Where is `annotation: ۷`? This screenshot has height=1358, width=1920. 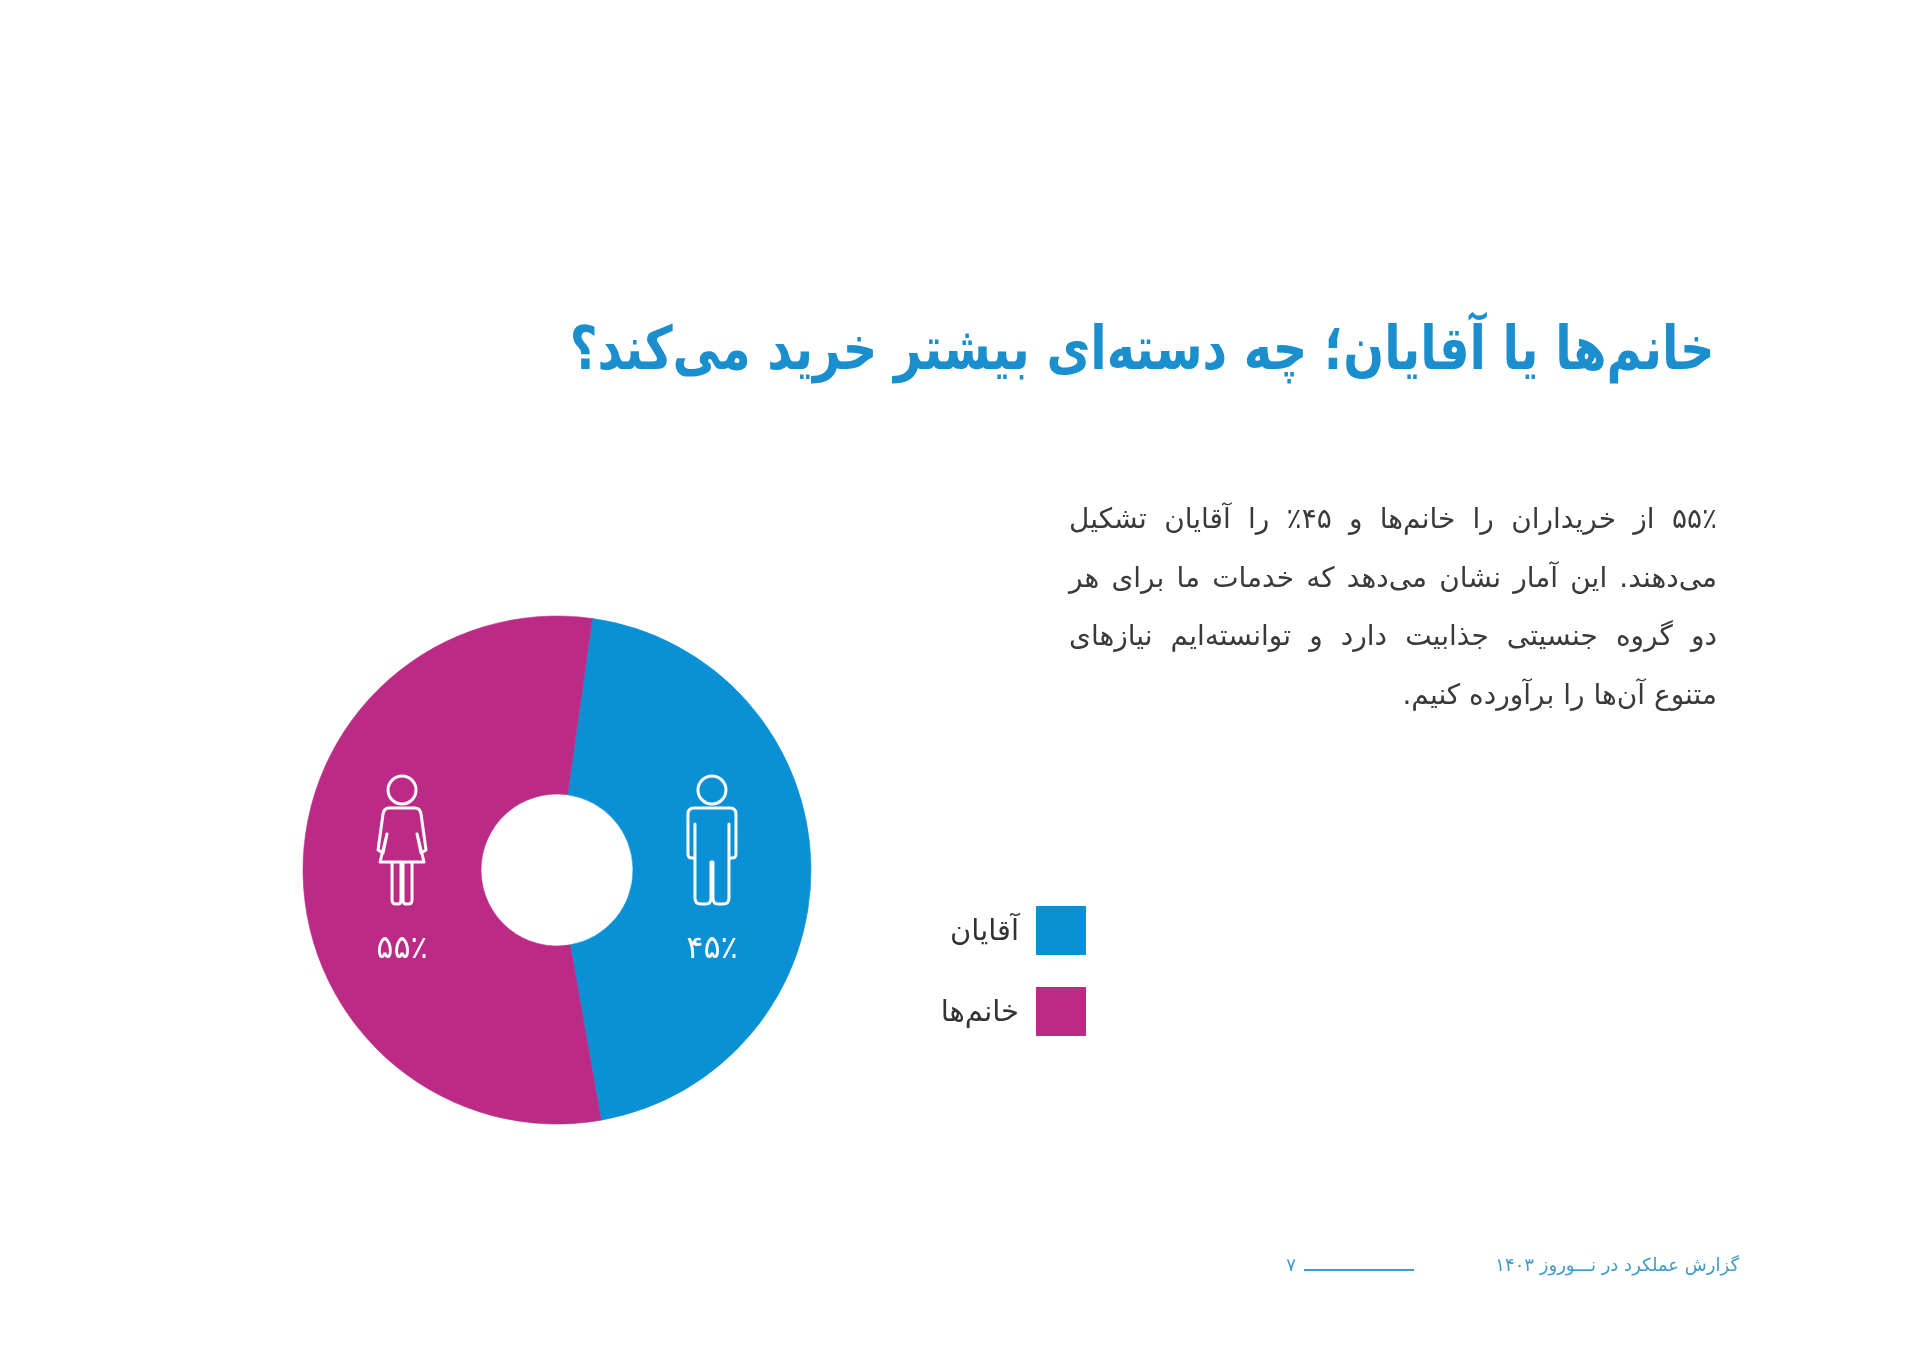
annotation: ۷ is located at coordinates (1291, 1265).